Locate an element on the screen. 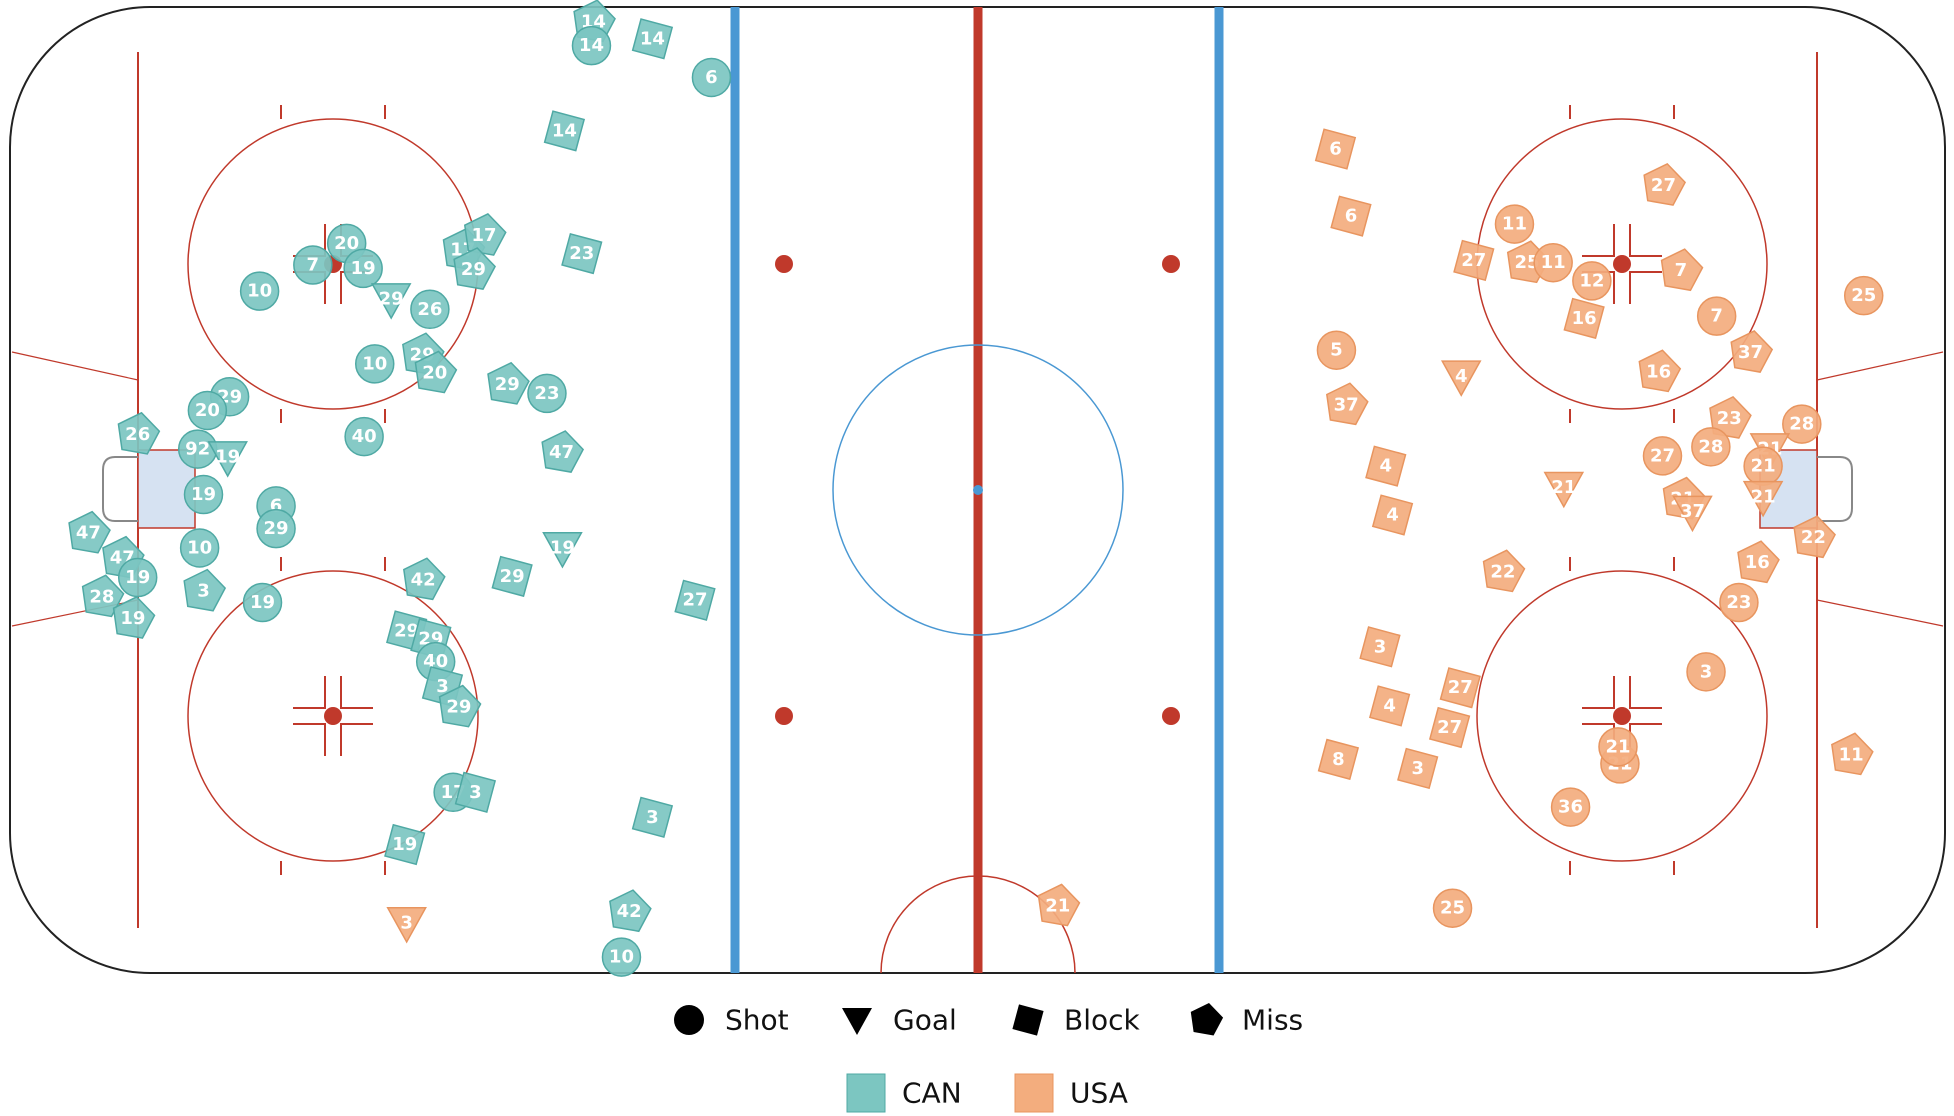 This screenshot has height=1116, width=1954. legend-label: CAN is located at coordinates (932, 1093).